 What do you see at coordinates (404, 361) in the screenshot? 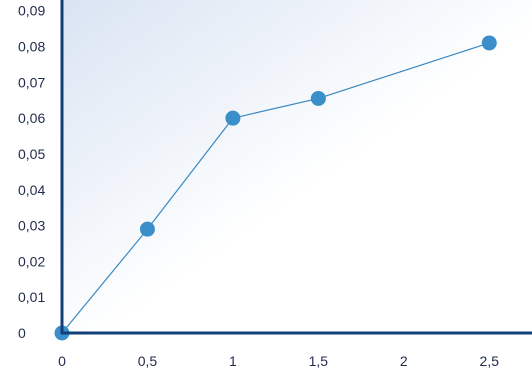
I see `x-tick-label: 2` at bounding box center [404, 361].